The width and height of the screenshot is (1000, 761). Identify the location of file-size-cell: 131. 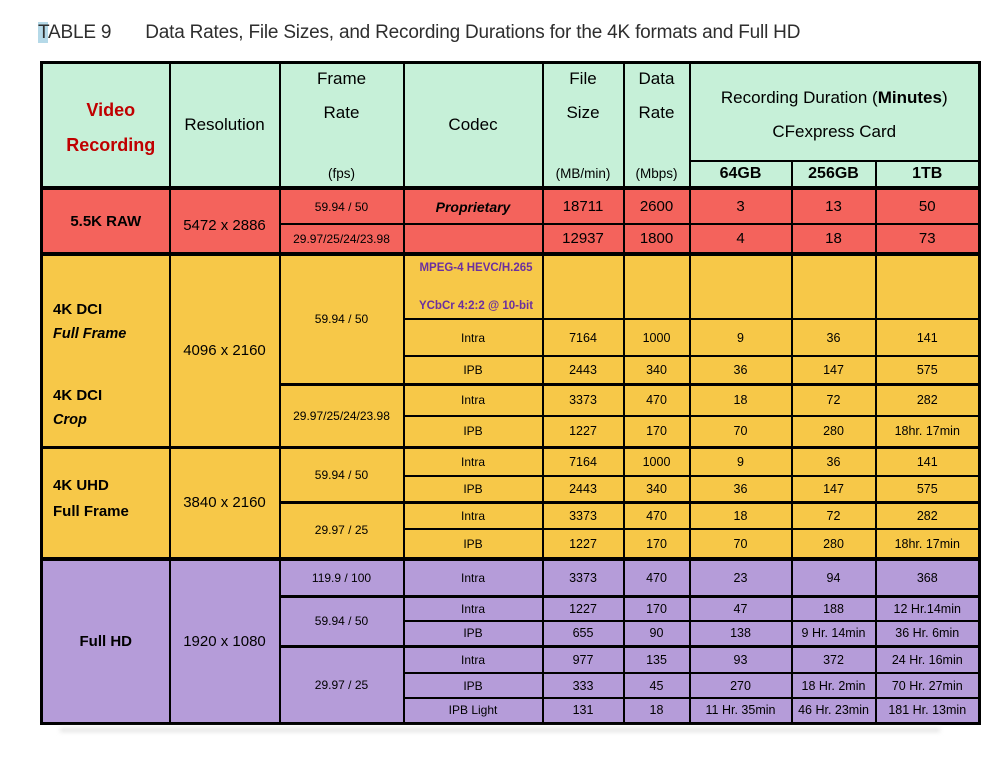
(583, 710).